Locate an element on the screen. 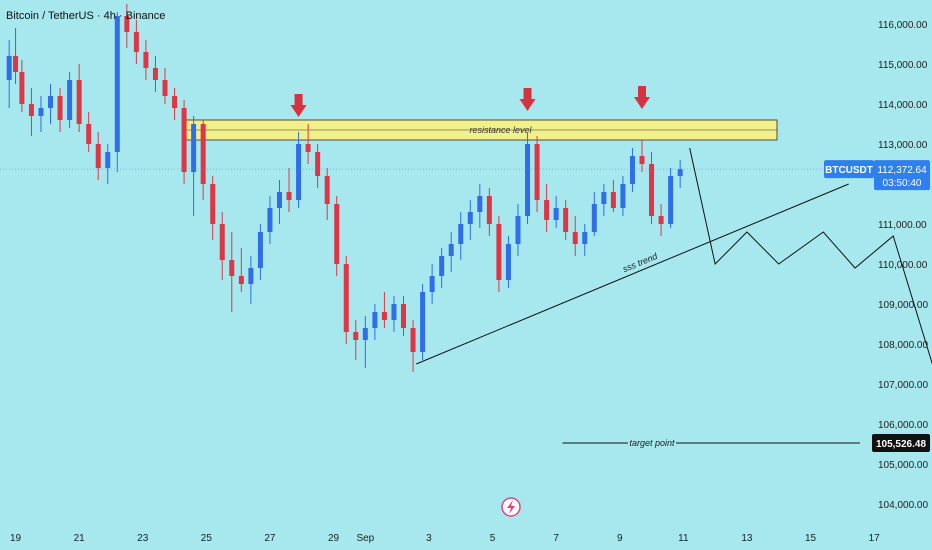  price-tick-label: 105,000.00 is located at coordinates (903, 465).